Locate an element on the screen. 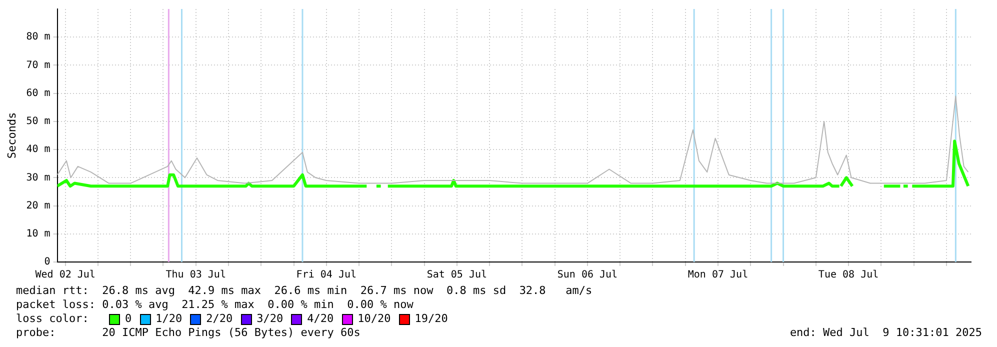  y-tick-label: 60 m is located at coordinates (38, 93).